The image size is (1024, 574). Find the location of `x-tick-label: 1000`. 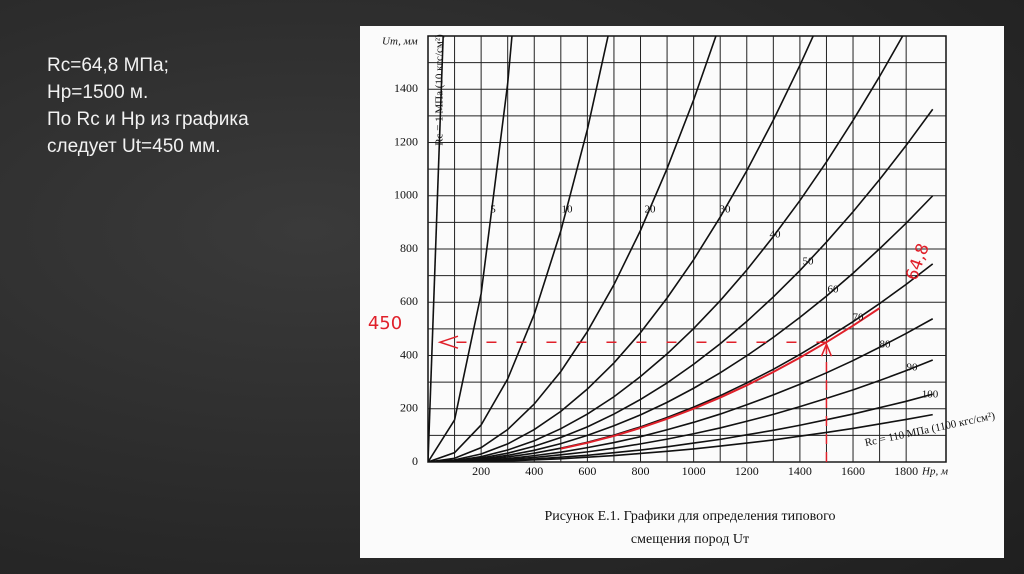

x-tick-label: 1000 is located at coordinates (694, 471).